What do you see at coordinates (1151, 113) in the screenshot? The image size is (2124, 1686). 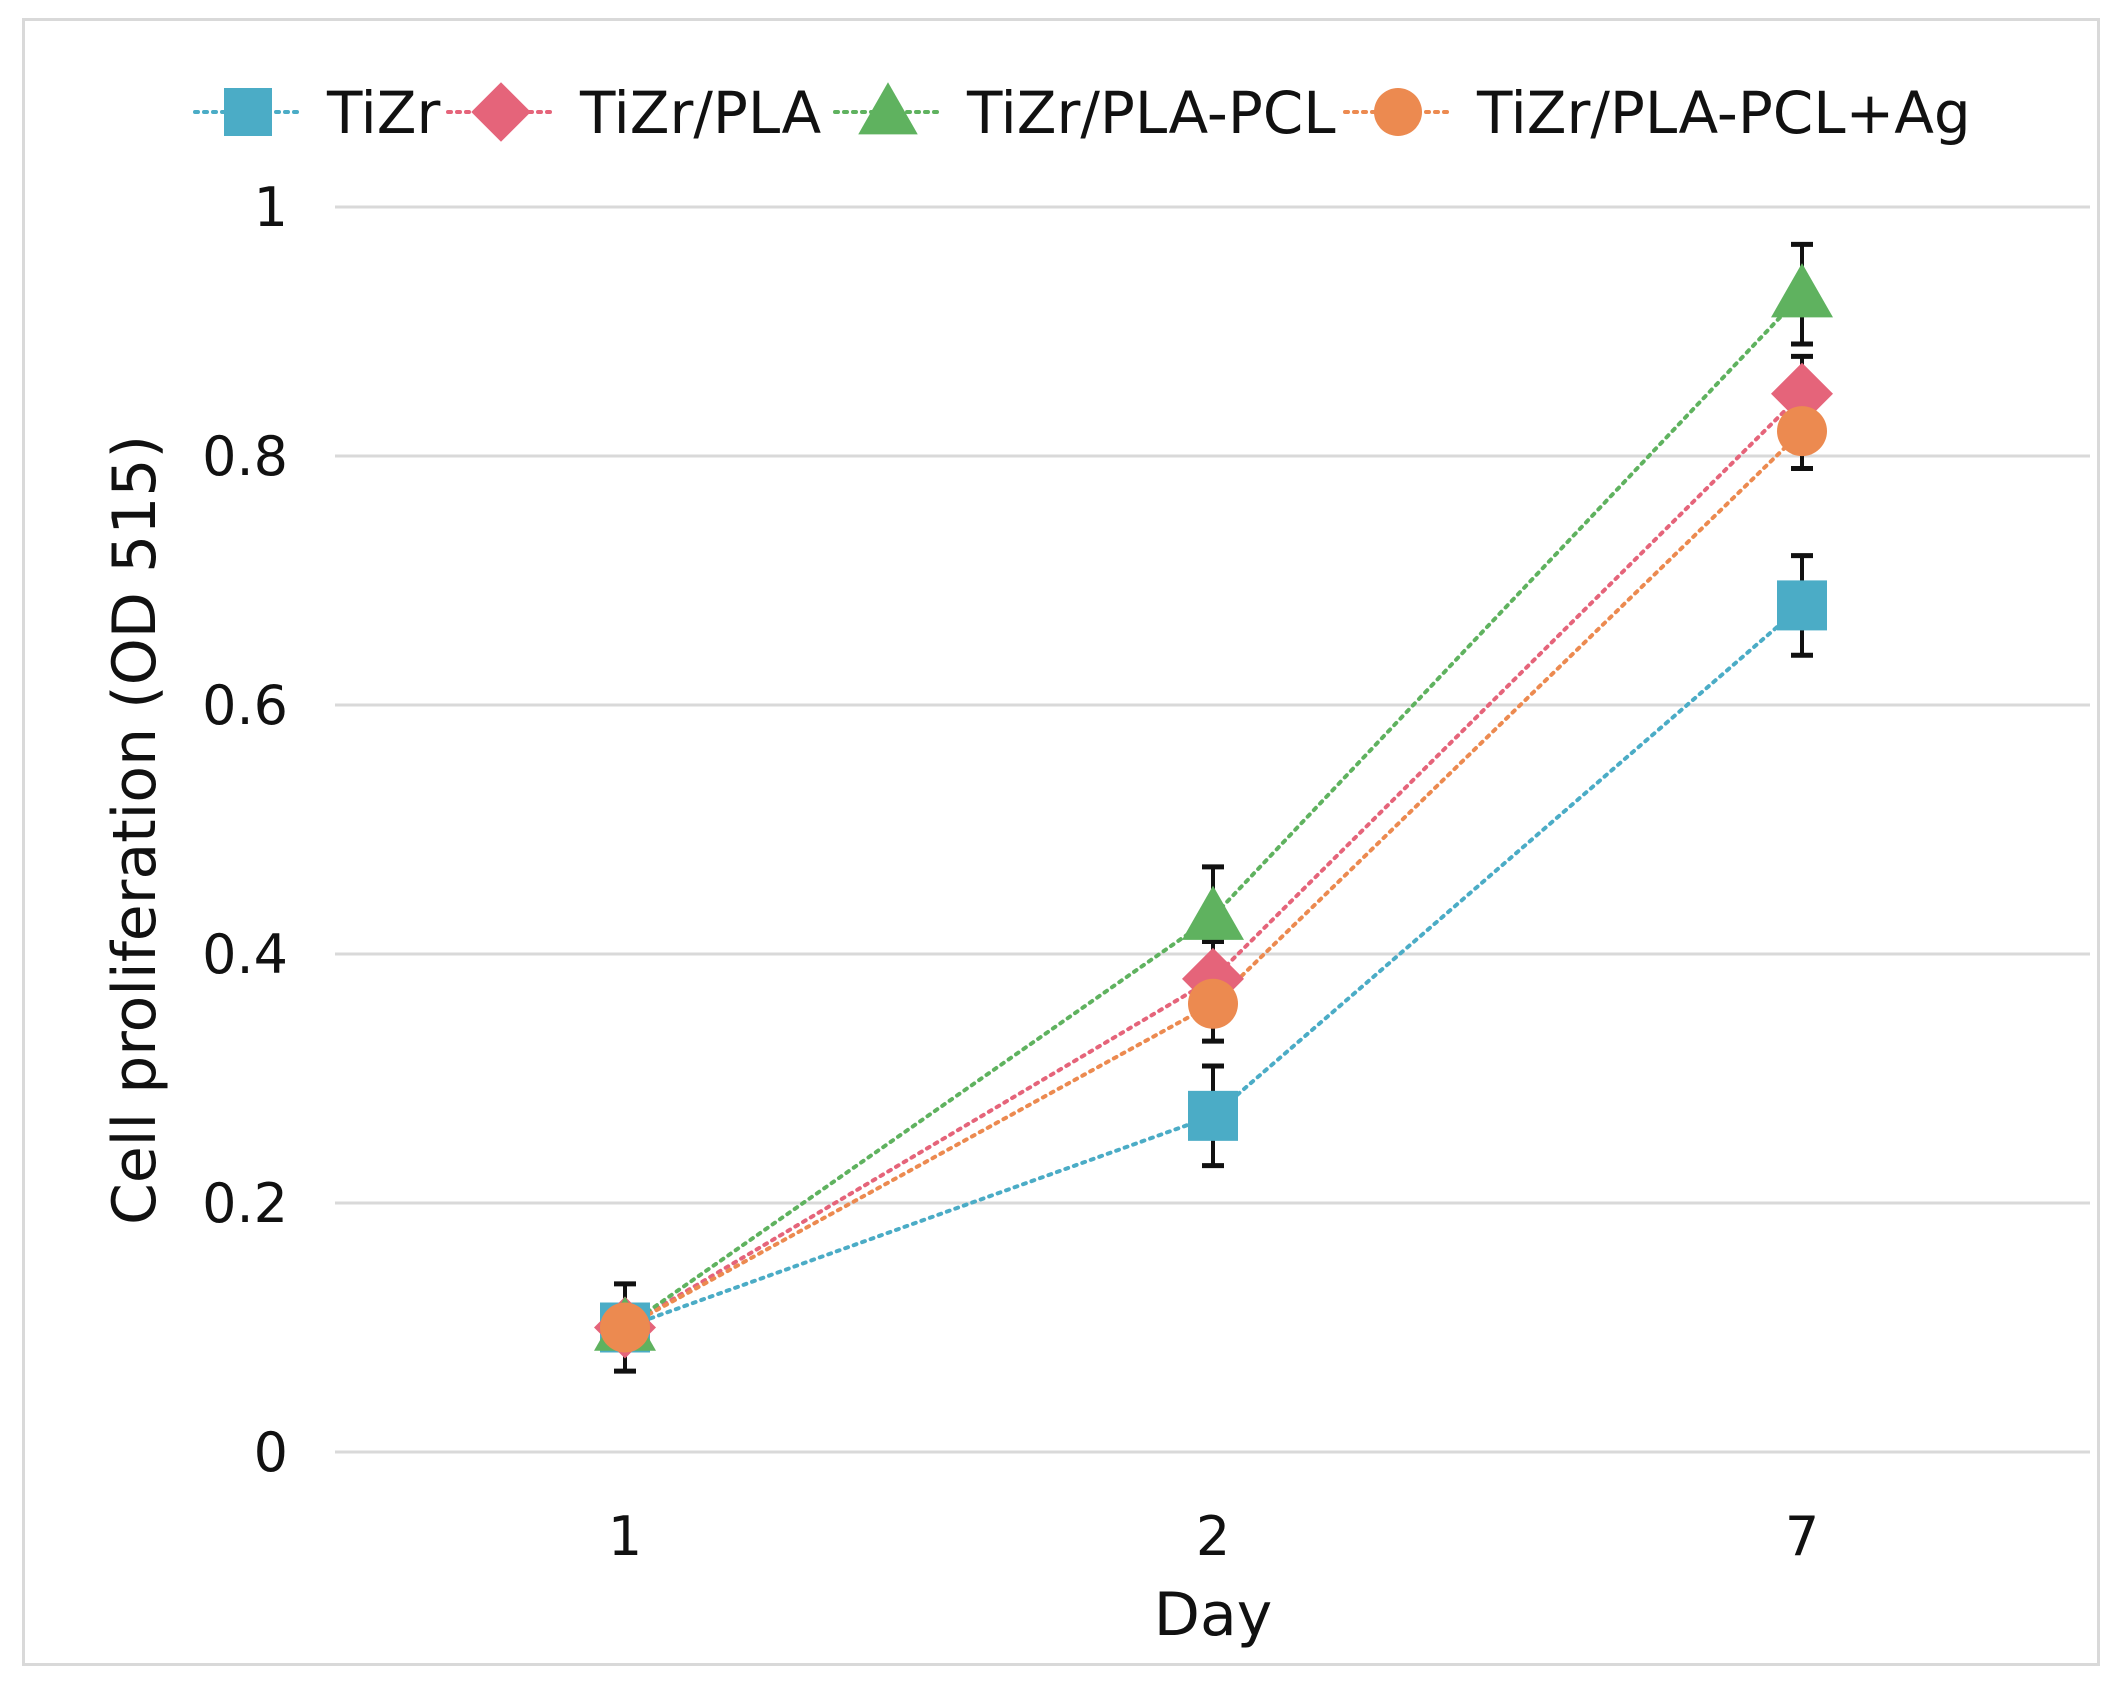 I see `legend-label: TiZr/PLA-PCL` at bounding box center [1151, 113].